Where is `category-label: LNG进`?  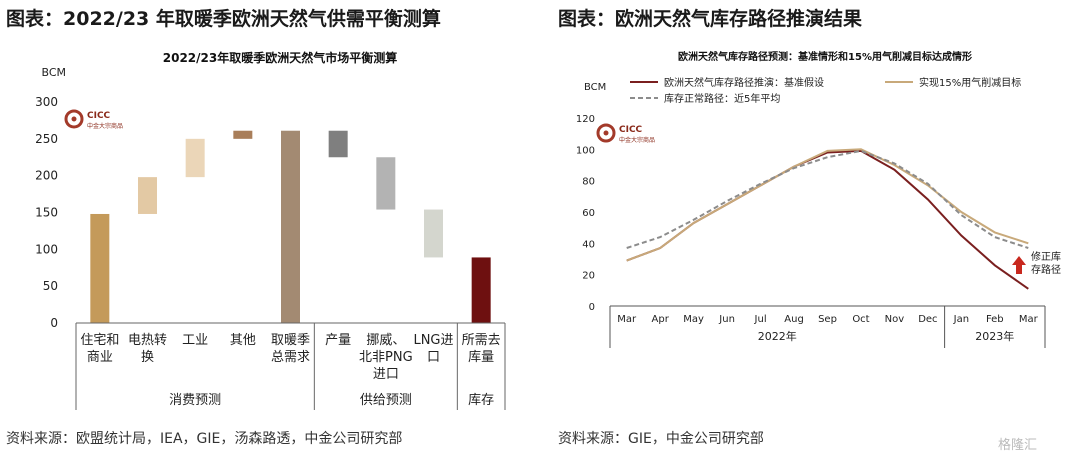
category-label: LNG进 is located at coordinates (433, 340).